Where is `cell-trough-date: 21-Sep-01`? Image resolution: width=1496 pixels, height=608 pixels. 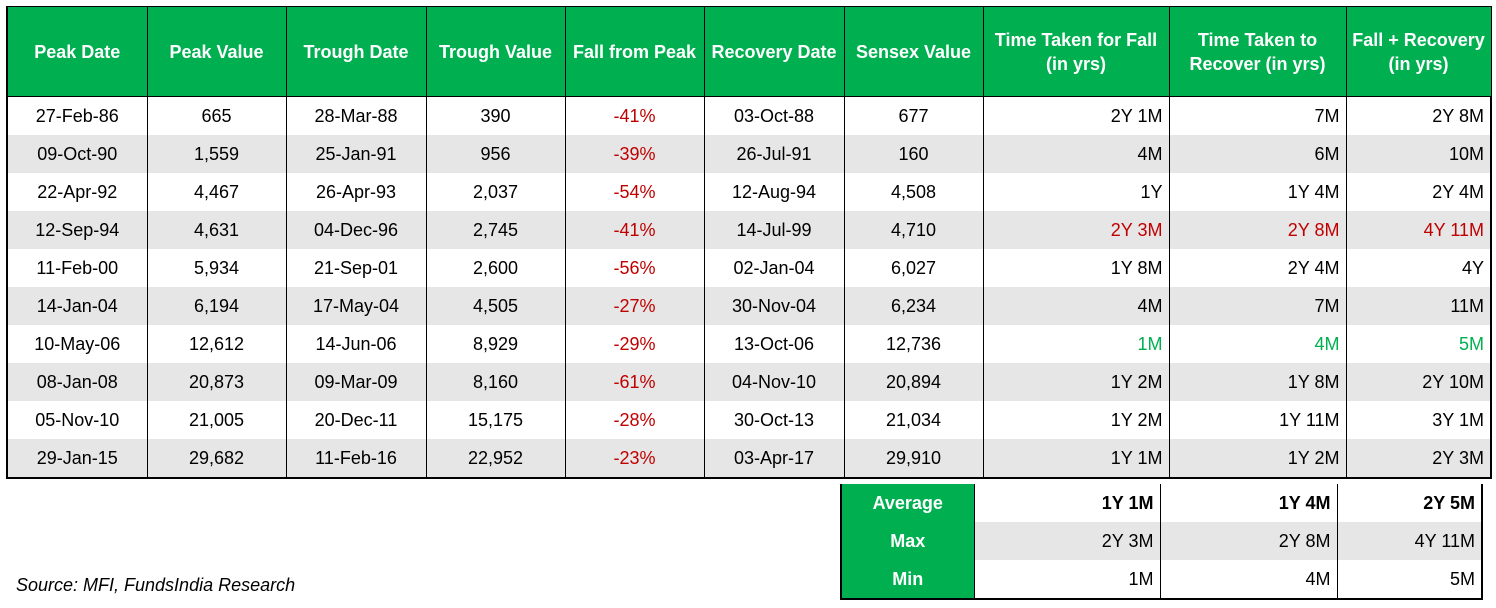
cell-trough-date: 21-Sep-01 is located at coordinates (356, 268).